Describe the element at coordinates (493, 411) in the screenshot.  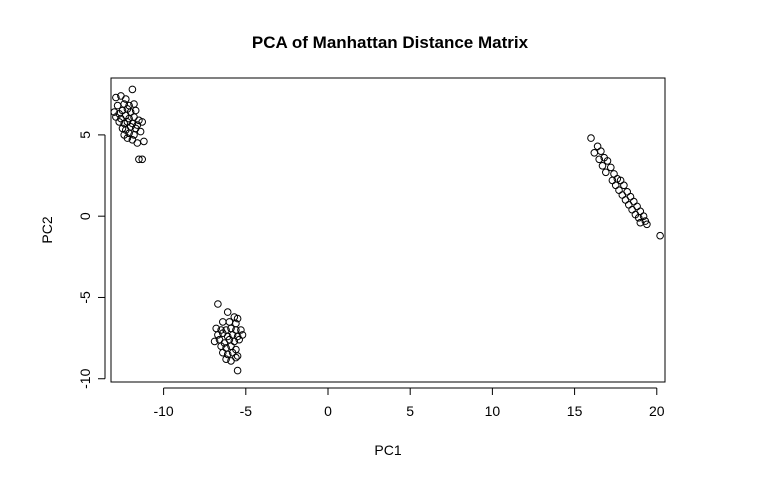
I see `x-tick-label: 10` at that location.